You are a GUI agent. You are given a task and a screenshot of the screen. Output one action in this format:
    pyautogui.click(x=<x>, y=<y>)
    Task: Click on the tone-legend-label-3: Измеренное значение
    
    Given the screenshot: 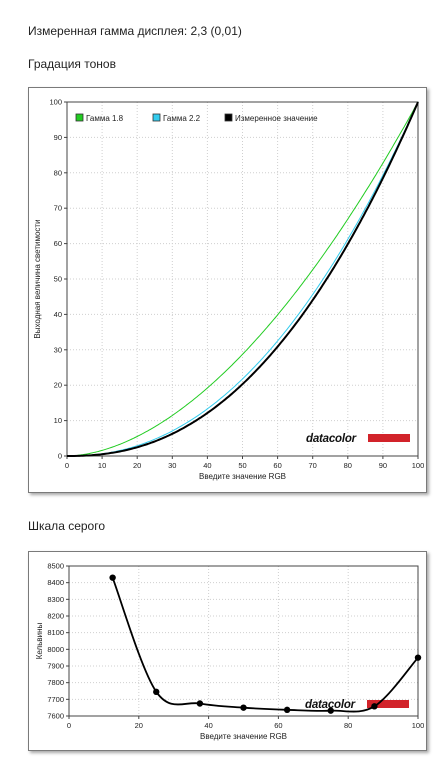 What is the action you would take?
    pyautogui.click(x=276, y=118)
    